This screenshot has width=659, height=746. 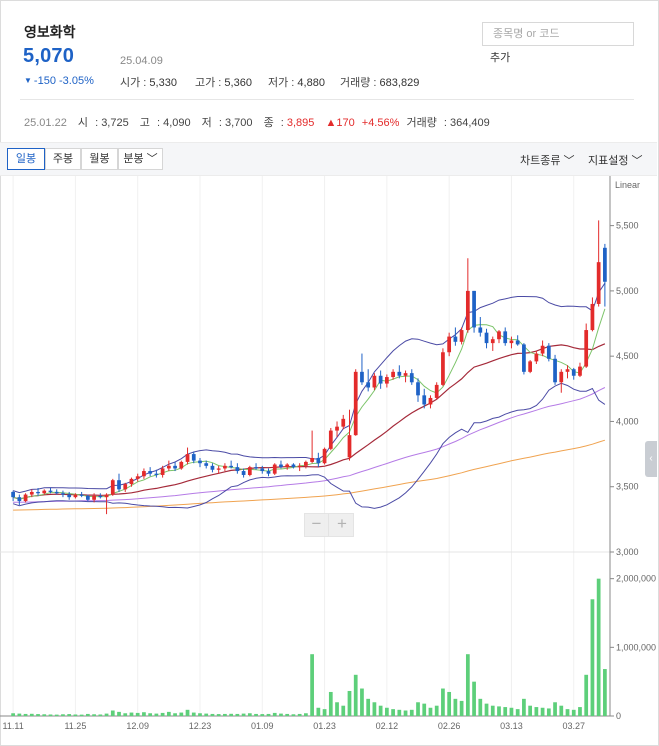 I want to click on info-change-pct: +4.56%, so click(x=380, y=123).